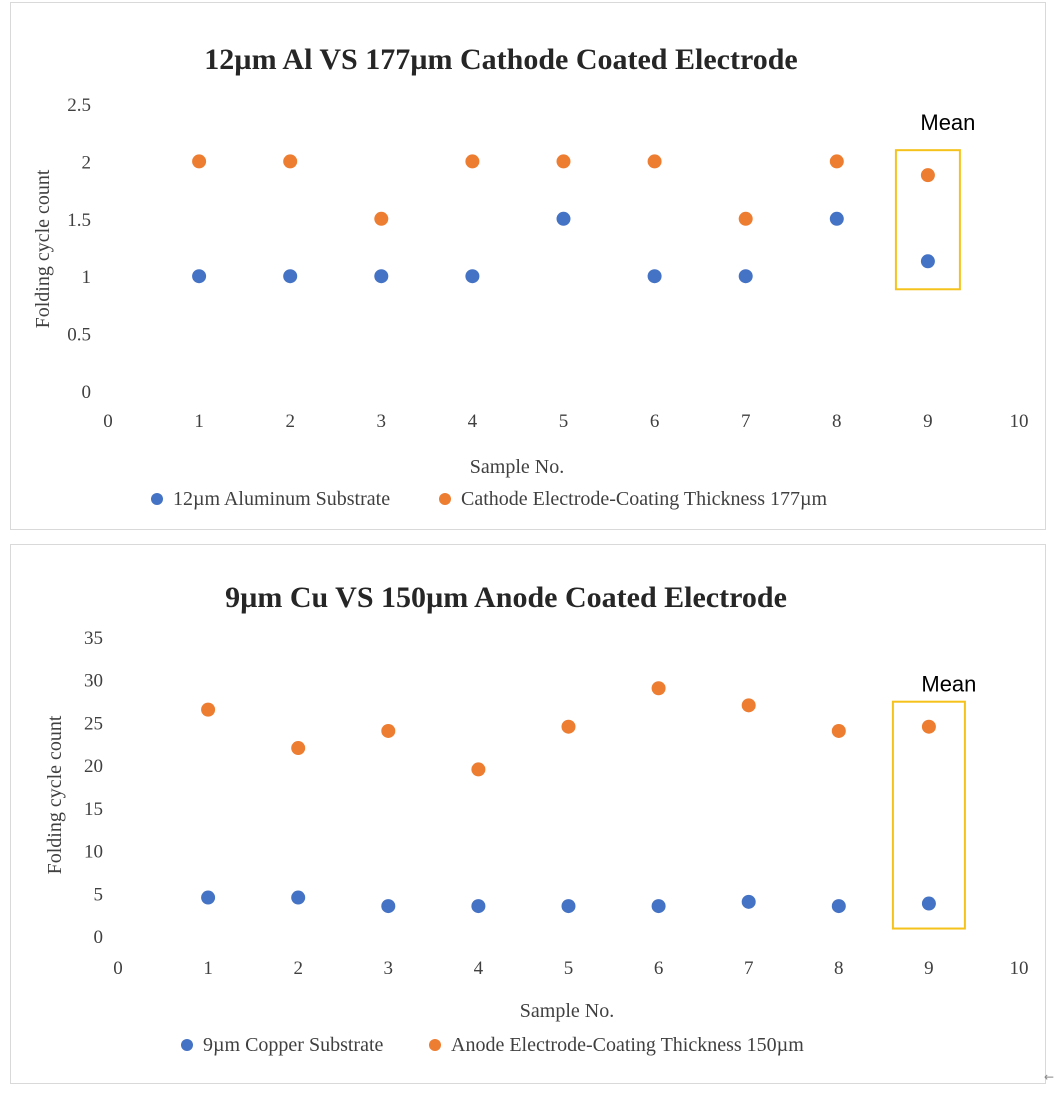  I want to click on y-tick-label: 1.5, so click(79, 220).